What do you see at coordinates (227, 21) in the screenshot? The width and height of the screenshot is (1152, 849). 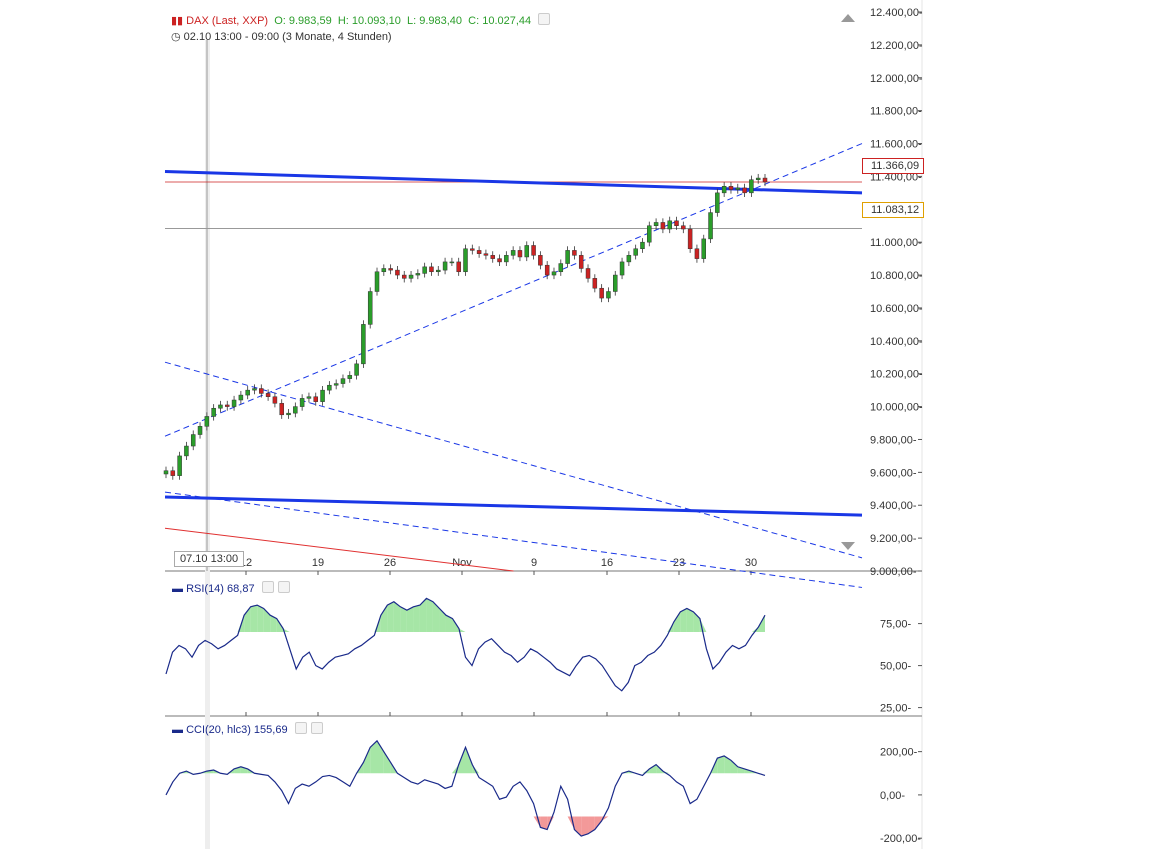 I see `symbol-label: DAX (Last, XXP)` at bounding box center [227, 21].